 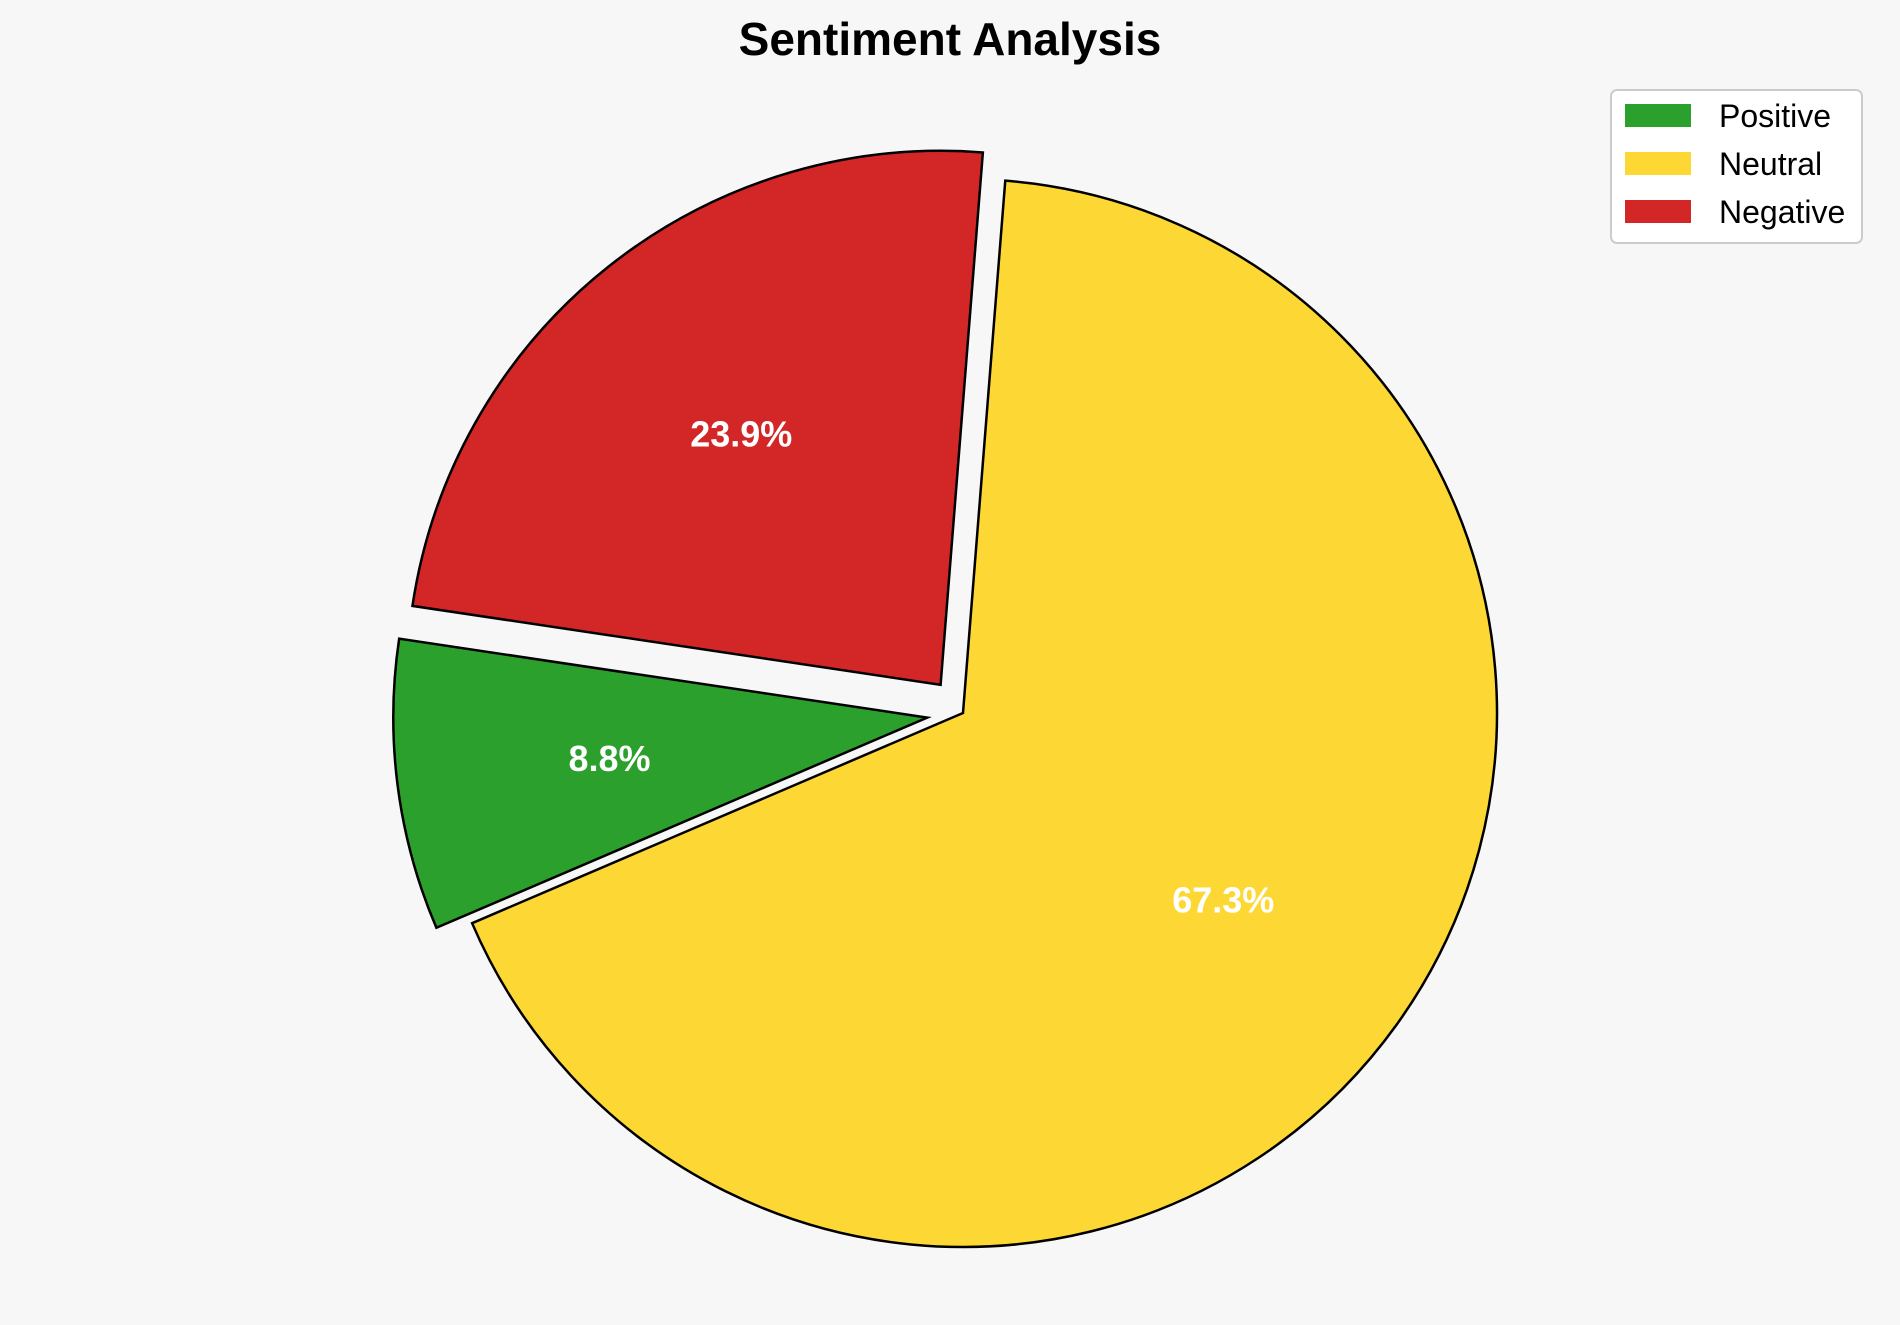 I want to click on legend: Positive Neutral Negative, so click(x=1736, y=166).